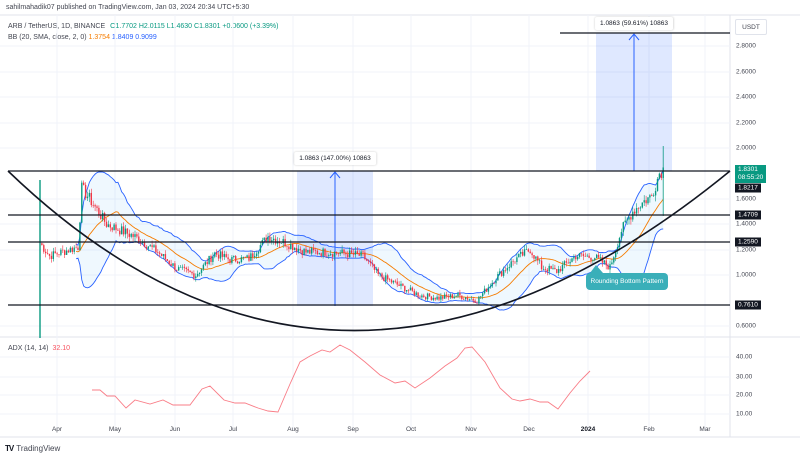  What do you see at coordinates (746, 224) in the screenshot?
I see `price-axis-label: 1.4000` at bounding box center [746, 224].